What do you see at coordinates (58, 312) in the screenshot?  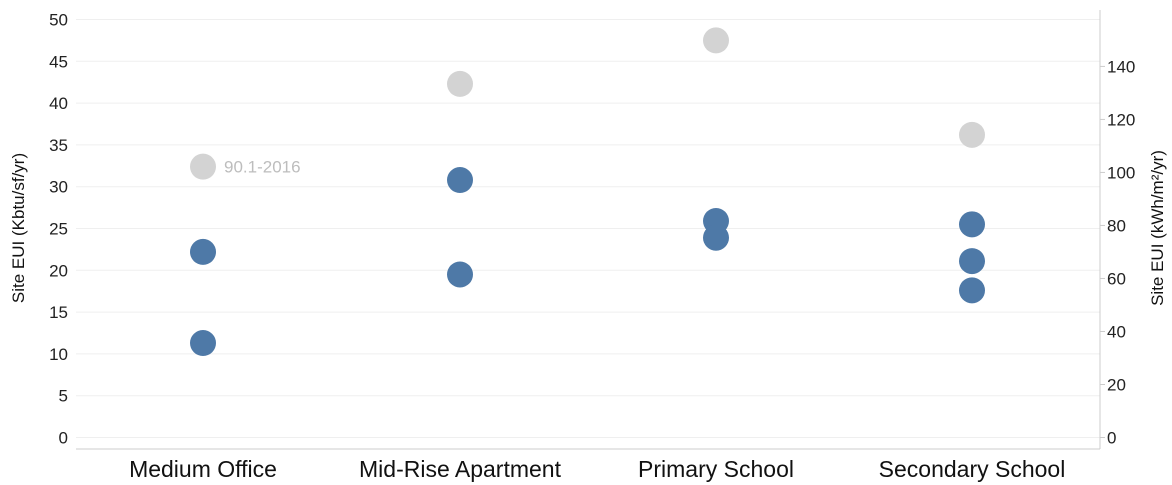 I see `left-tick-label: 15` at bounding box center [58, 312].